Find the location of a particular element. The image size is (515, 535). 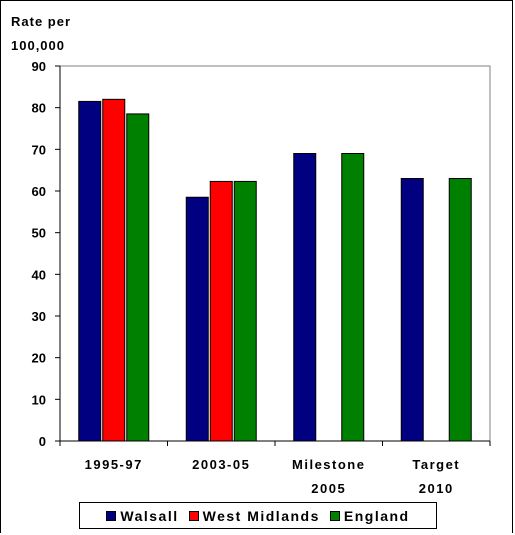

legend-swatch-west-midlands is located at coordinates (194, 516).